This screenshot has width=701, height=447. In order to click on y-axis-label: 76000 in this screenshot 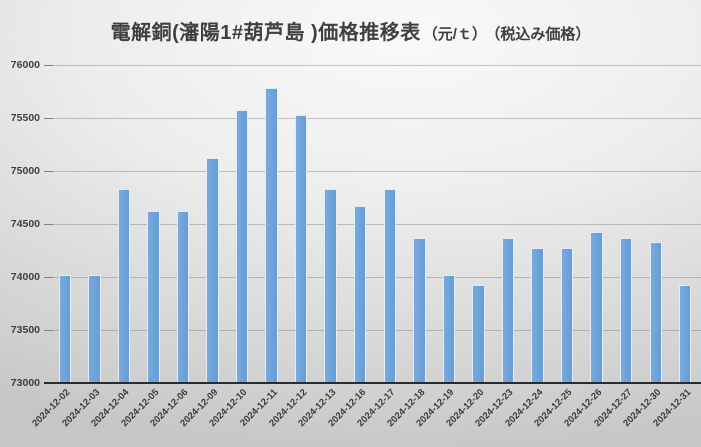, I will do `click(25, 65)`.